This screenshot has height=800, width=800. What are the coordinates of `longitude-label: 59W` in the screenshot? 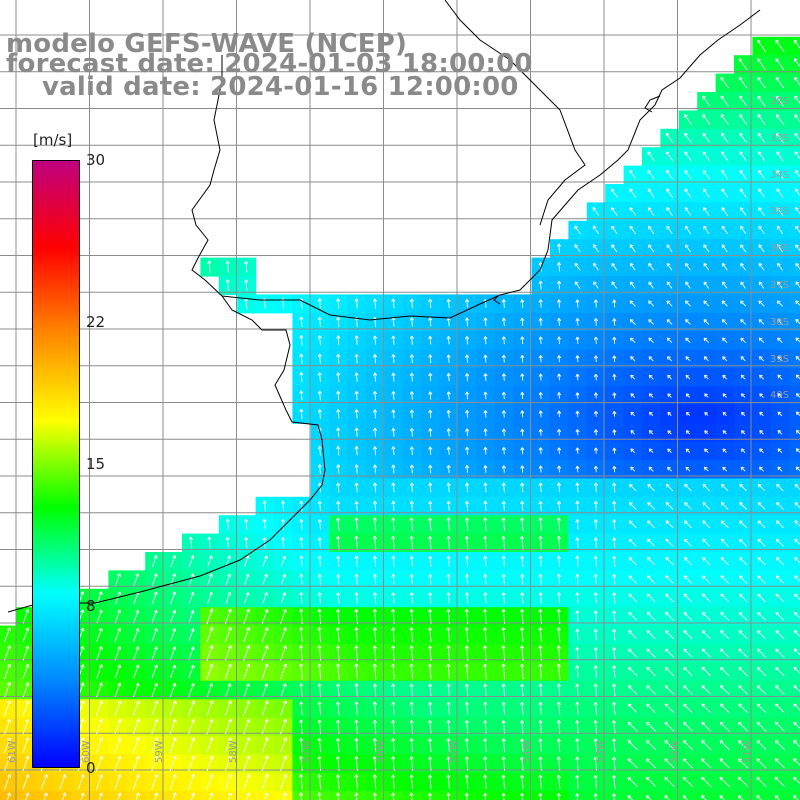 It's located at (159, 751).